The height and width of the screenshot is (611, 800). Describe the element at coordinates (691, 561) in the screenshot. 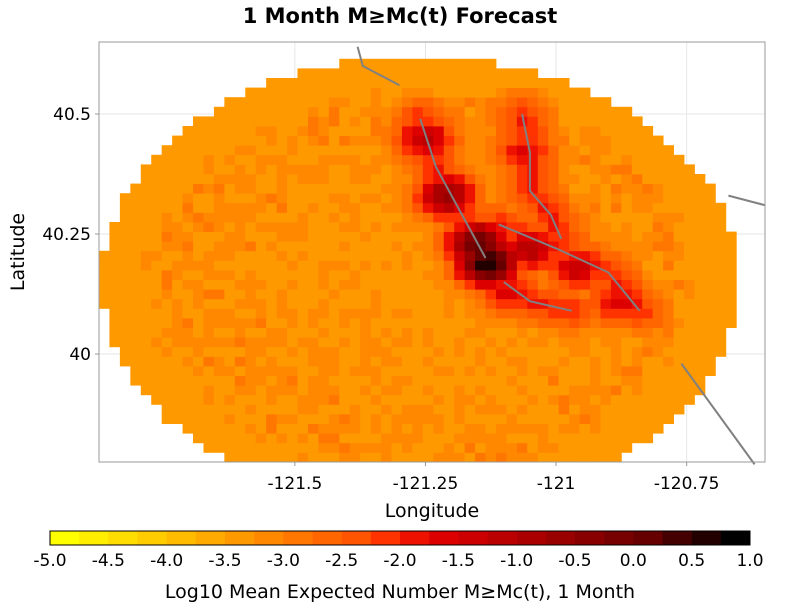

I see `colorbar-tick-label: 0.5` at that location.